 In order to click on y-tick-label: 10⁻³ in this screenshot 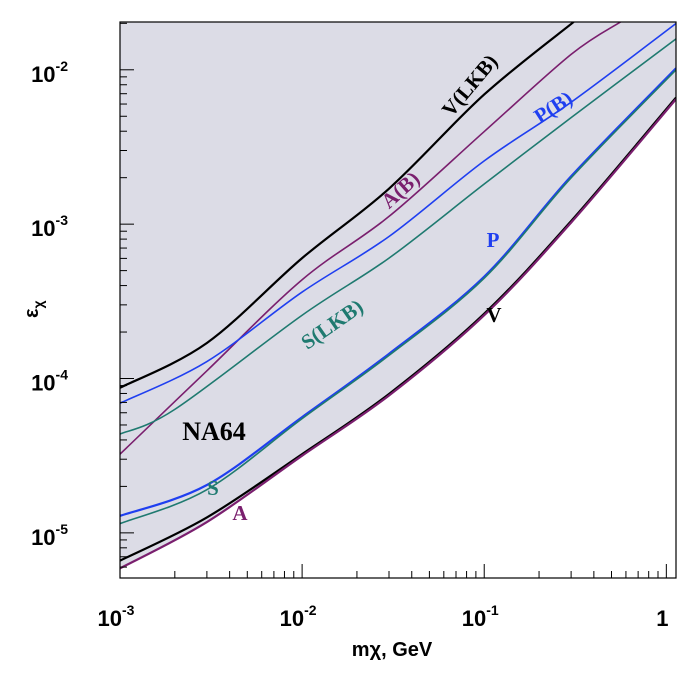, I will do `click(49, 226)`.